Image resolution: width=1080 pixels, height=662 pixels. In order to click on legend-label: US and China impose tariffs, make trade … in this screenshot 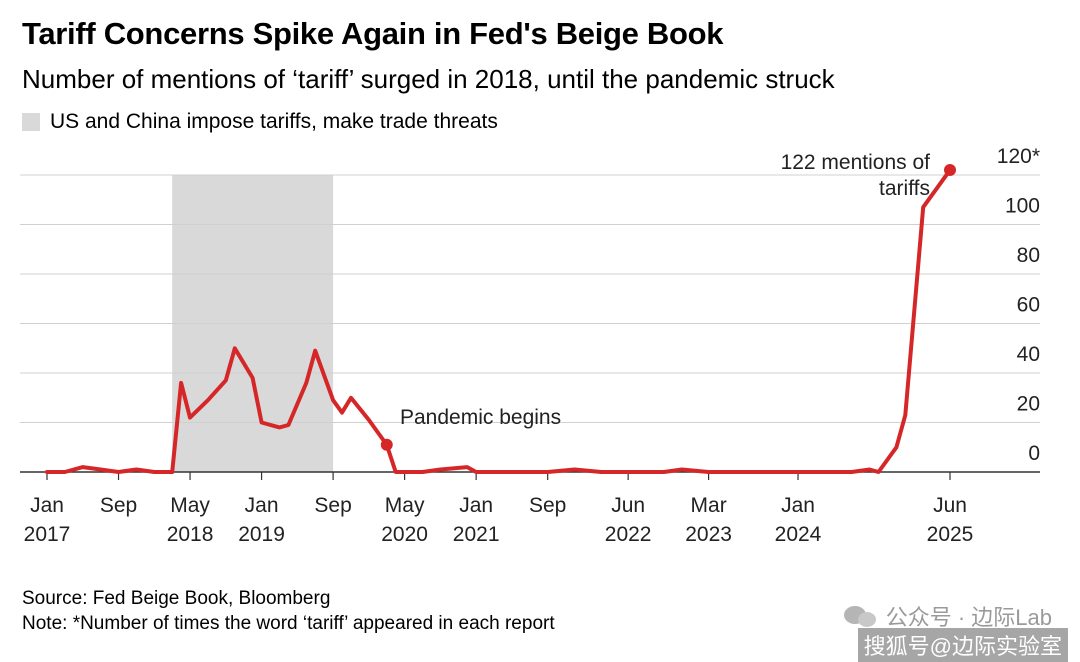, I will do `click(274, 121)`.